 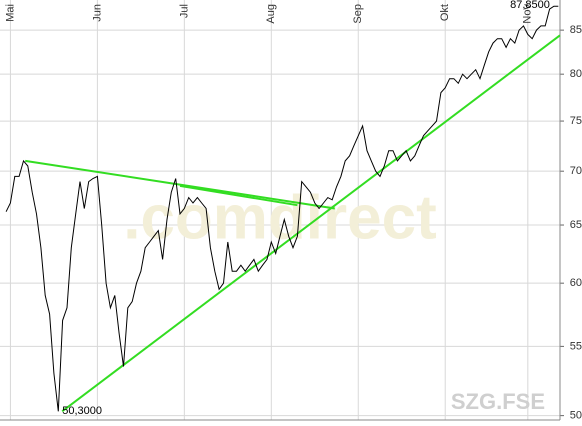 I want to click on y-tick-label: 55, so click(x=576, y=346).